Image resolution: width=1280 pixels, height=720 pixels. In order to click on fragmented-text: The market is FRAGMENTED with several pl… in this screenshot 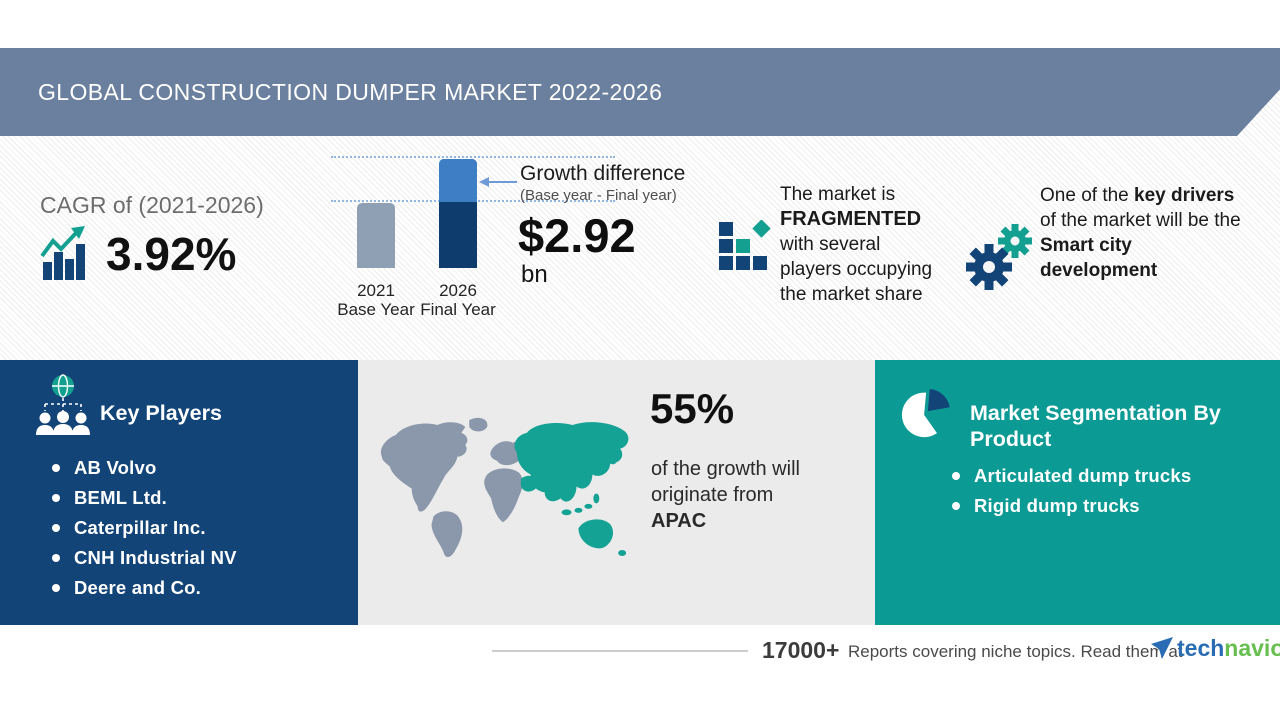, I will do `click(856, 244)`.